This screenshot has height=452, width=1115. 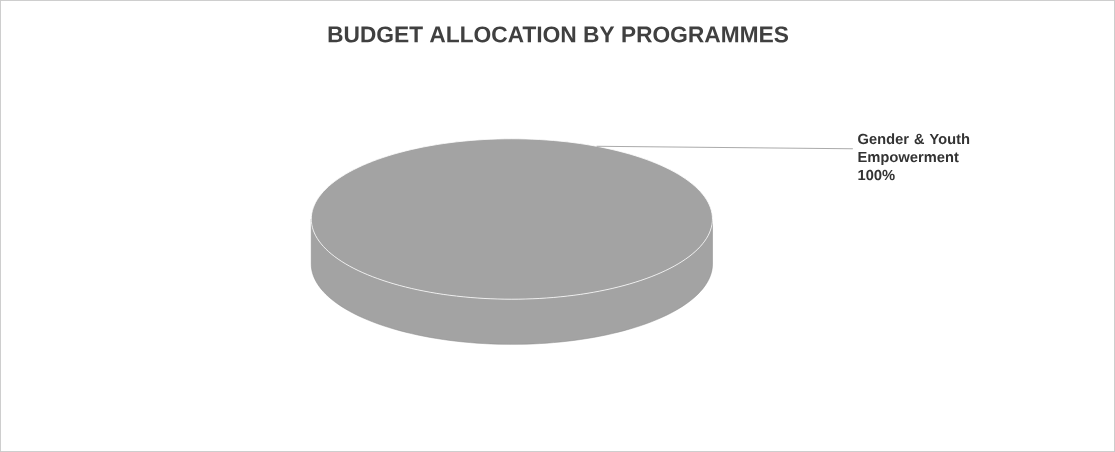 What do you see at coordinates (914, 149) in the screenshot?
I see `slice-label: Gender & Youth Empowerment` at bounding box center [914, 149].